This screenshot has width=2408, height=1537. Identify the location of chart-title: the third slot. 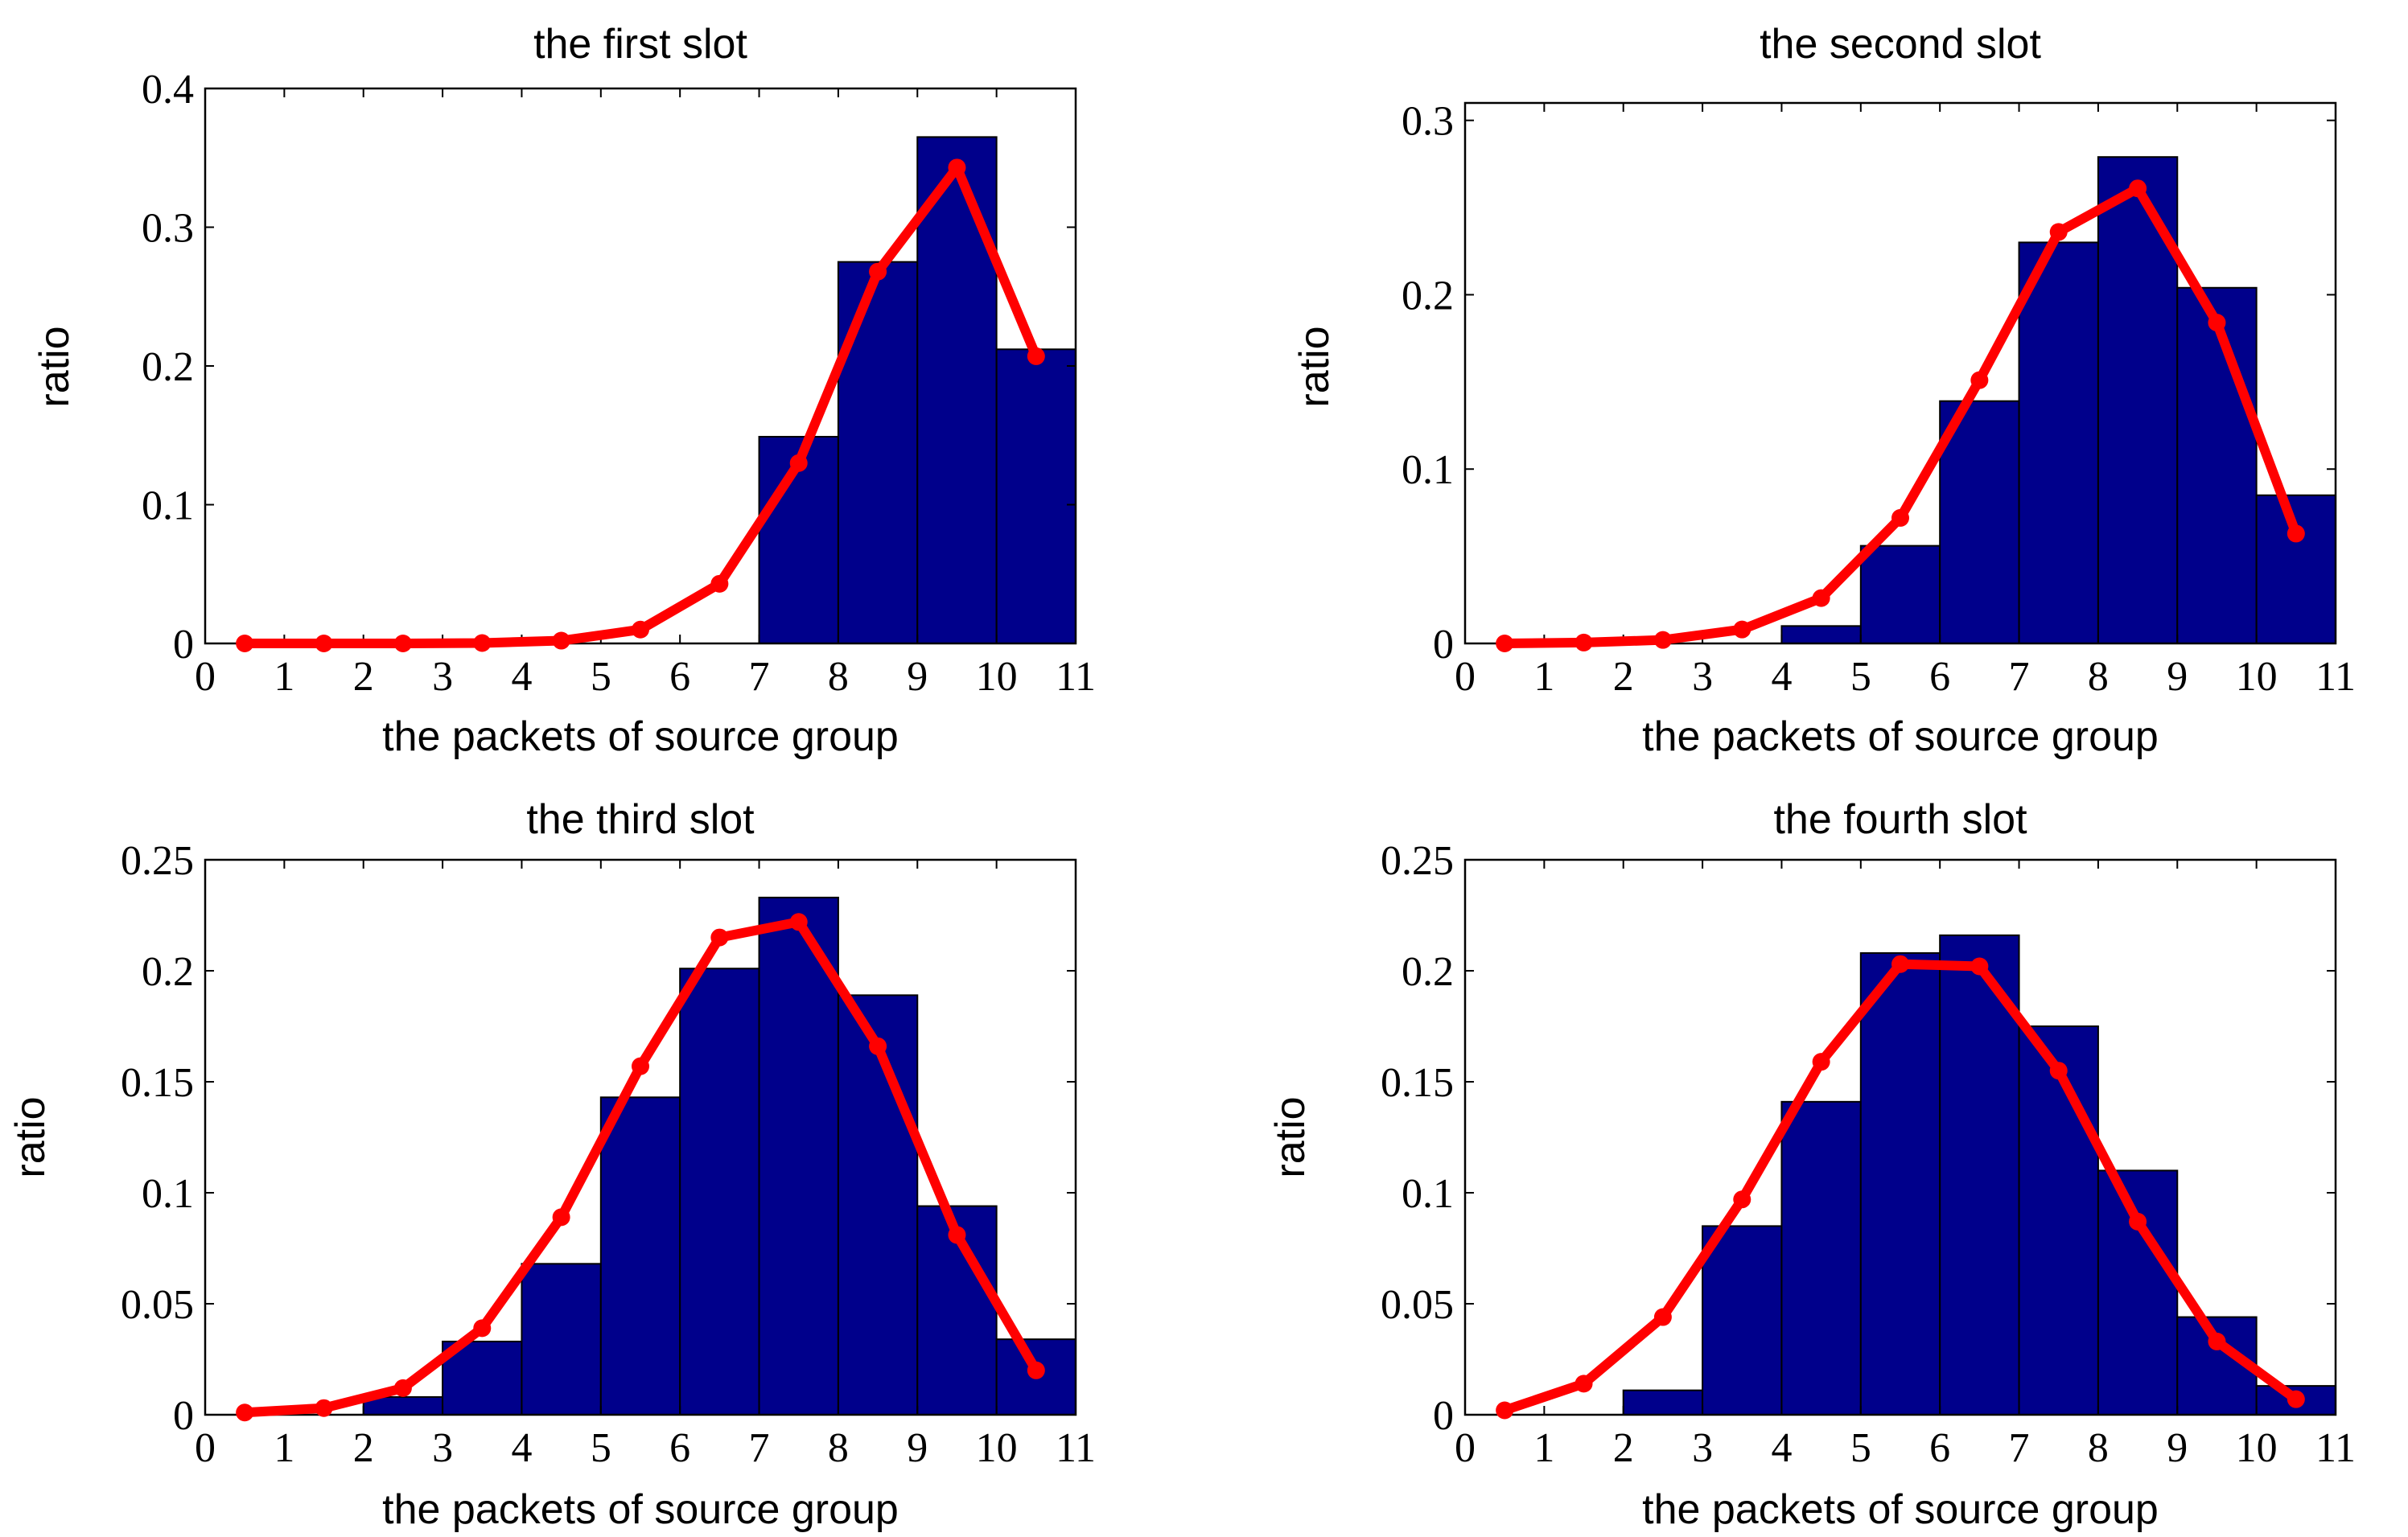
(640, 819).